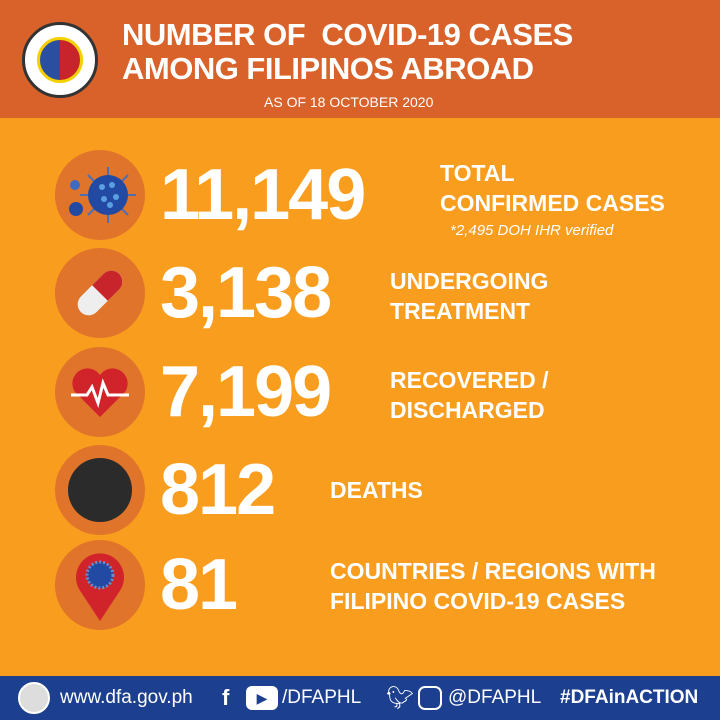 This screenshot has width=720, height=720. What do you see at coordinates (552, 188) in the screenshot?
I see `stat-label: TOTAL CONFIRMED CASES` at bounding box center [552, 188].